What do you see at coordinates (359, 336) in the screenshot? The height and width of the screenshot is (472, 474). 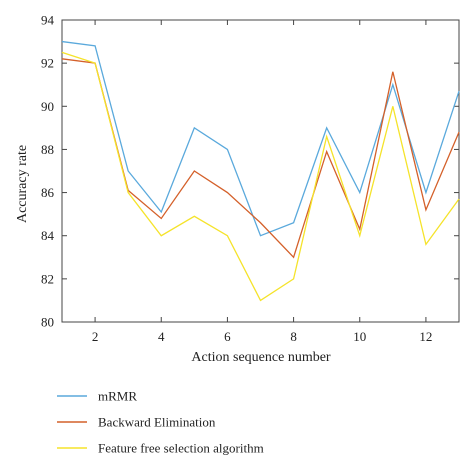 I see `x-tick-label: 10` at bounding box center [359, 336].